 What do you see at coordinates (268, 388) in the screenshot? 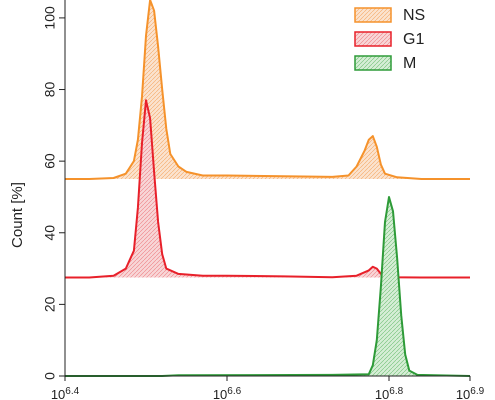
I see `x-ticks: 106.4 106.6 106.8 106.9` at bounding box center [268, 388].